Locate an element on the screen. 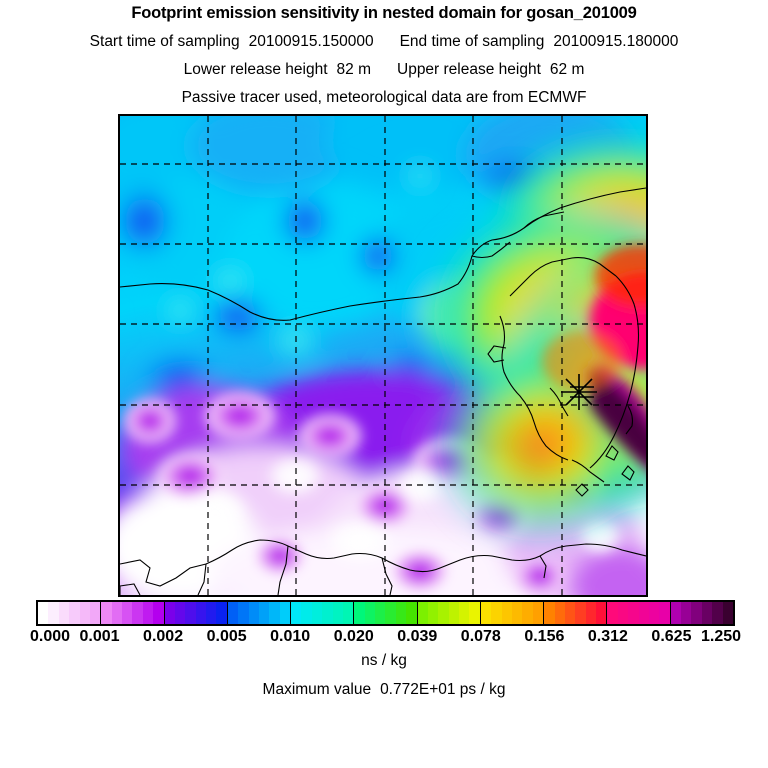 This screenshot has width=768, height=768. lower-release-label: Lower release height is located at coordinates (255, 69).